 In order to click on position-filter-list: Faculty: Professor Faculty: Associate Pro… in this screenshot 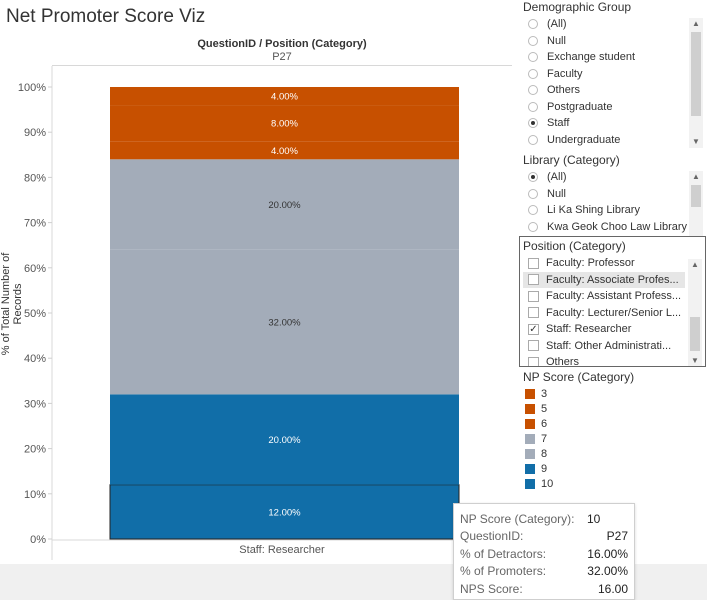, I will do `click(612, 310)`.